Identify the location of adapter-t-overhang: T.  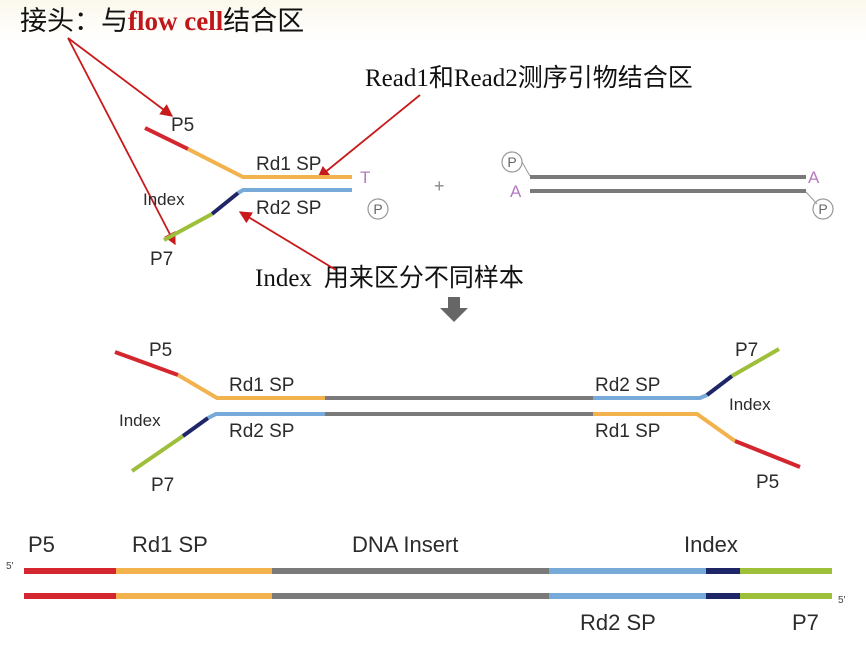
(365, 177).